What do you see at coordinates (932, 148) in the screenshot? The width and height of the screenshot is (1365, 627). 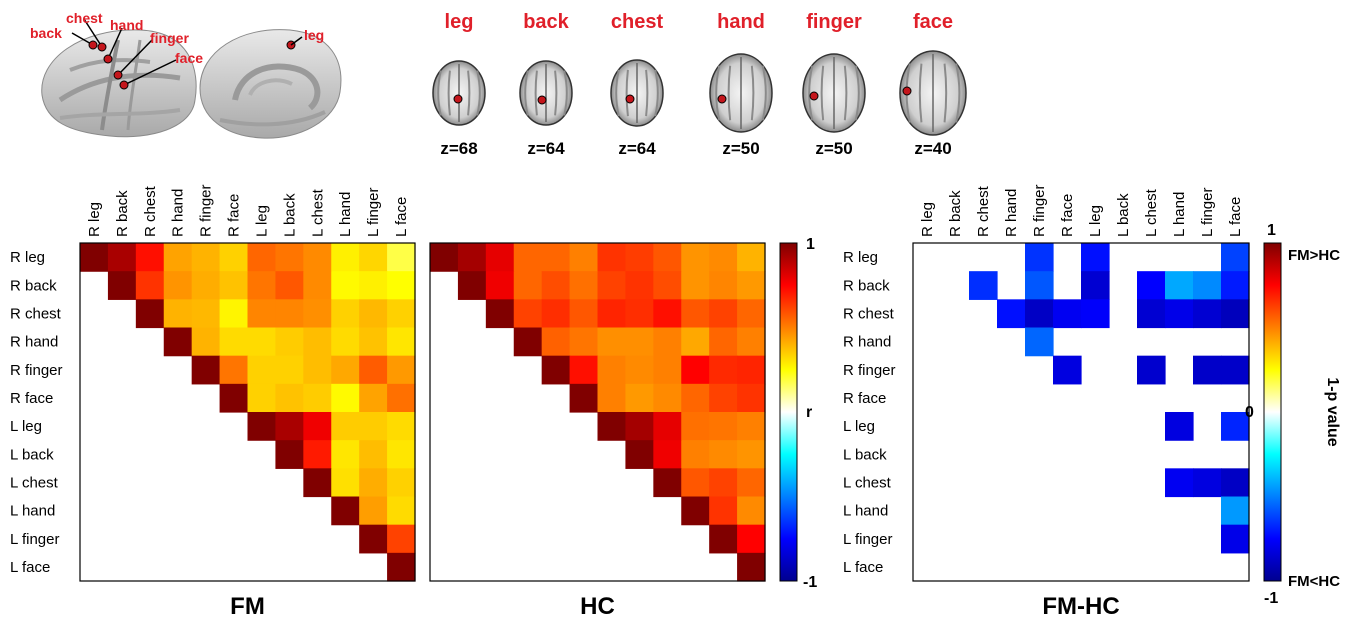 I see `slice-z-label: z=40` at bounding box center [932, 148].